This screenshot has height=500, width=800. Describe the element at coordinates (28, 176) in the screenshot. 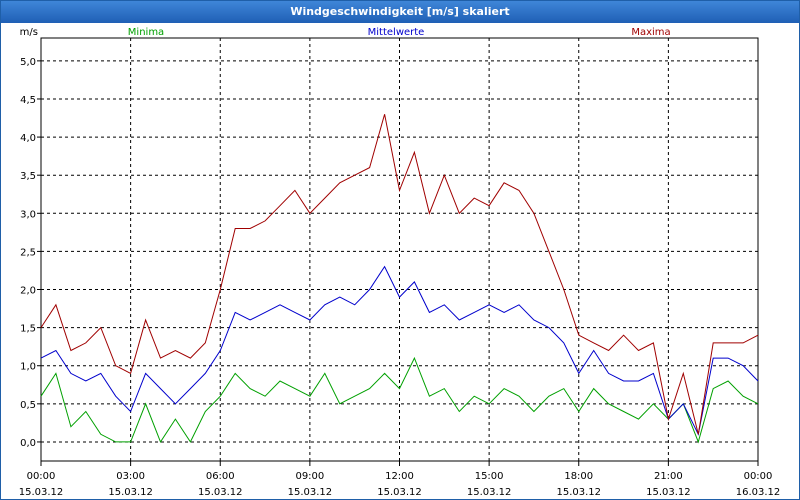

I see `y-tick-label: 3,5` at that location.